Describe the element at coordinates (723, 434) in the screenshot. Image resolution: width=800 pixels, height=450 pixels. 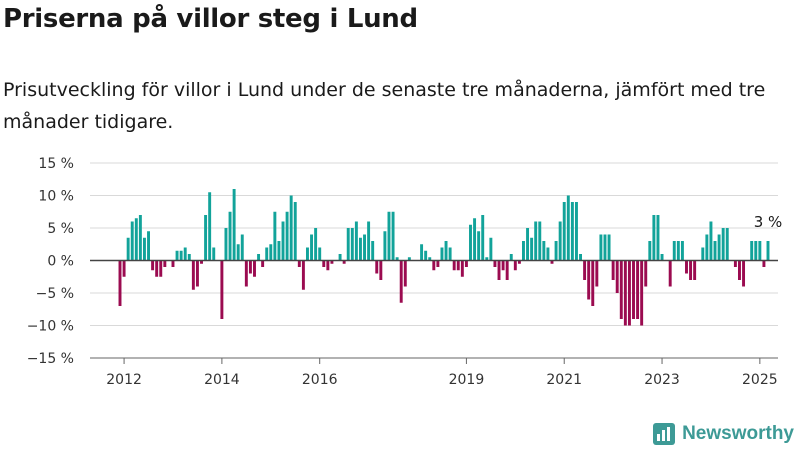
I see `newsworthy-logo: Newsworthy` at that location.